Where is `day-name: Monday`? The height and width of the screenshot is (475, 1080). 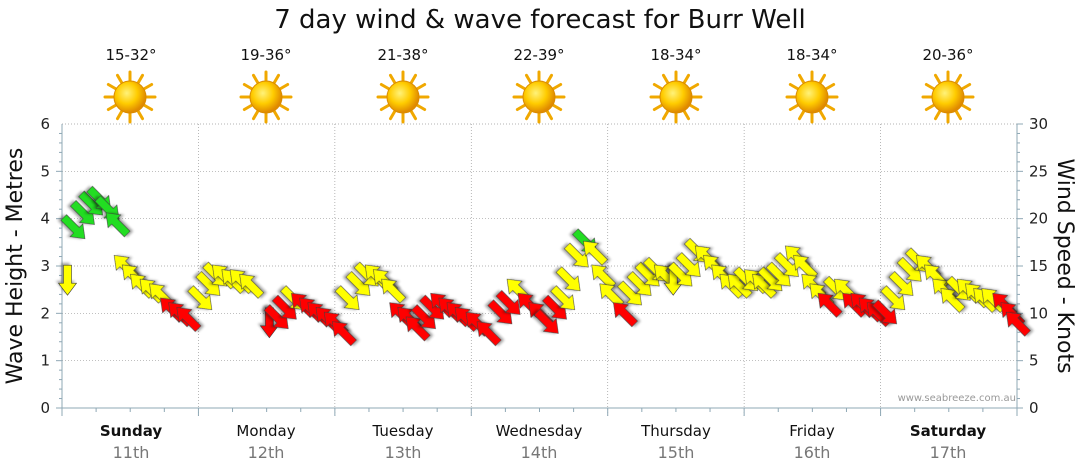
day-name: Monday is located at coordinates (265, 431).